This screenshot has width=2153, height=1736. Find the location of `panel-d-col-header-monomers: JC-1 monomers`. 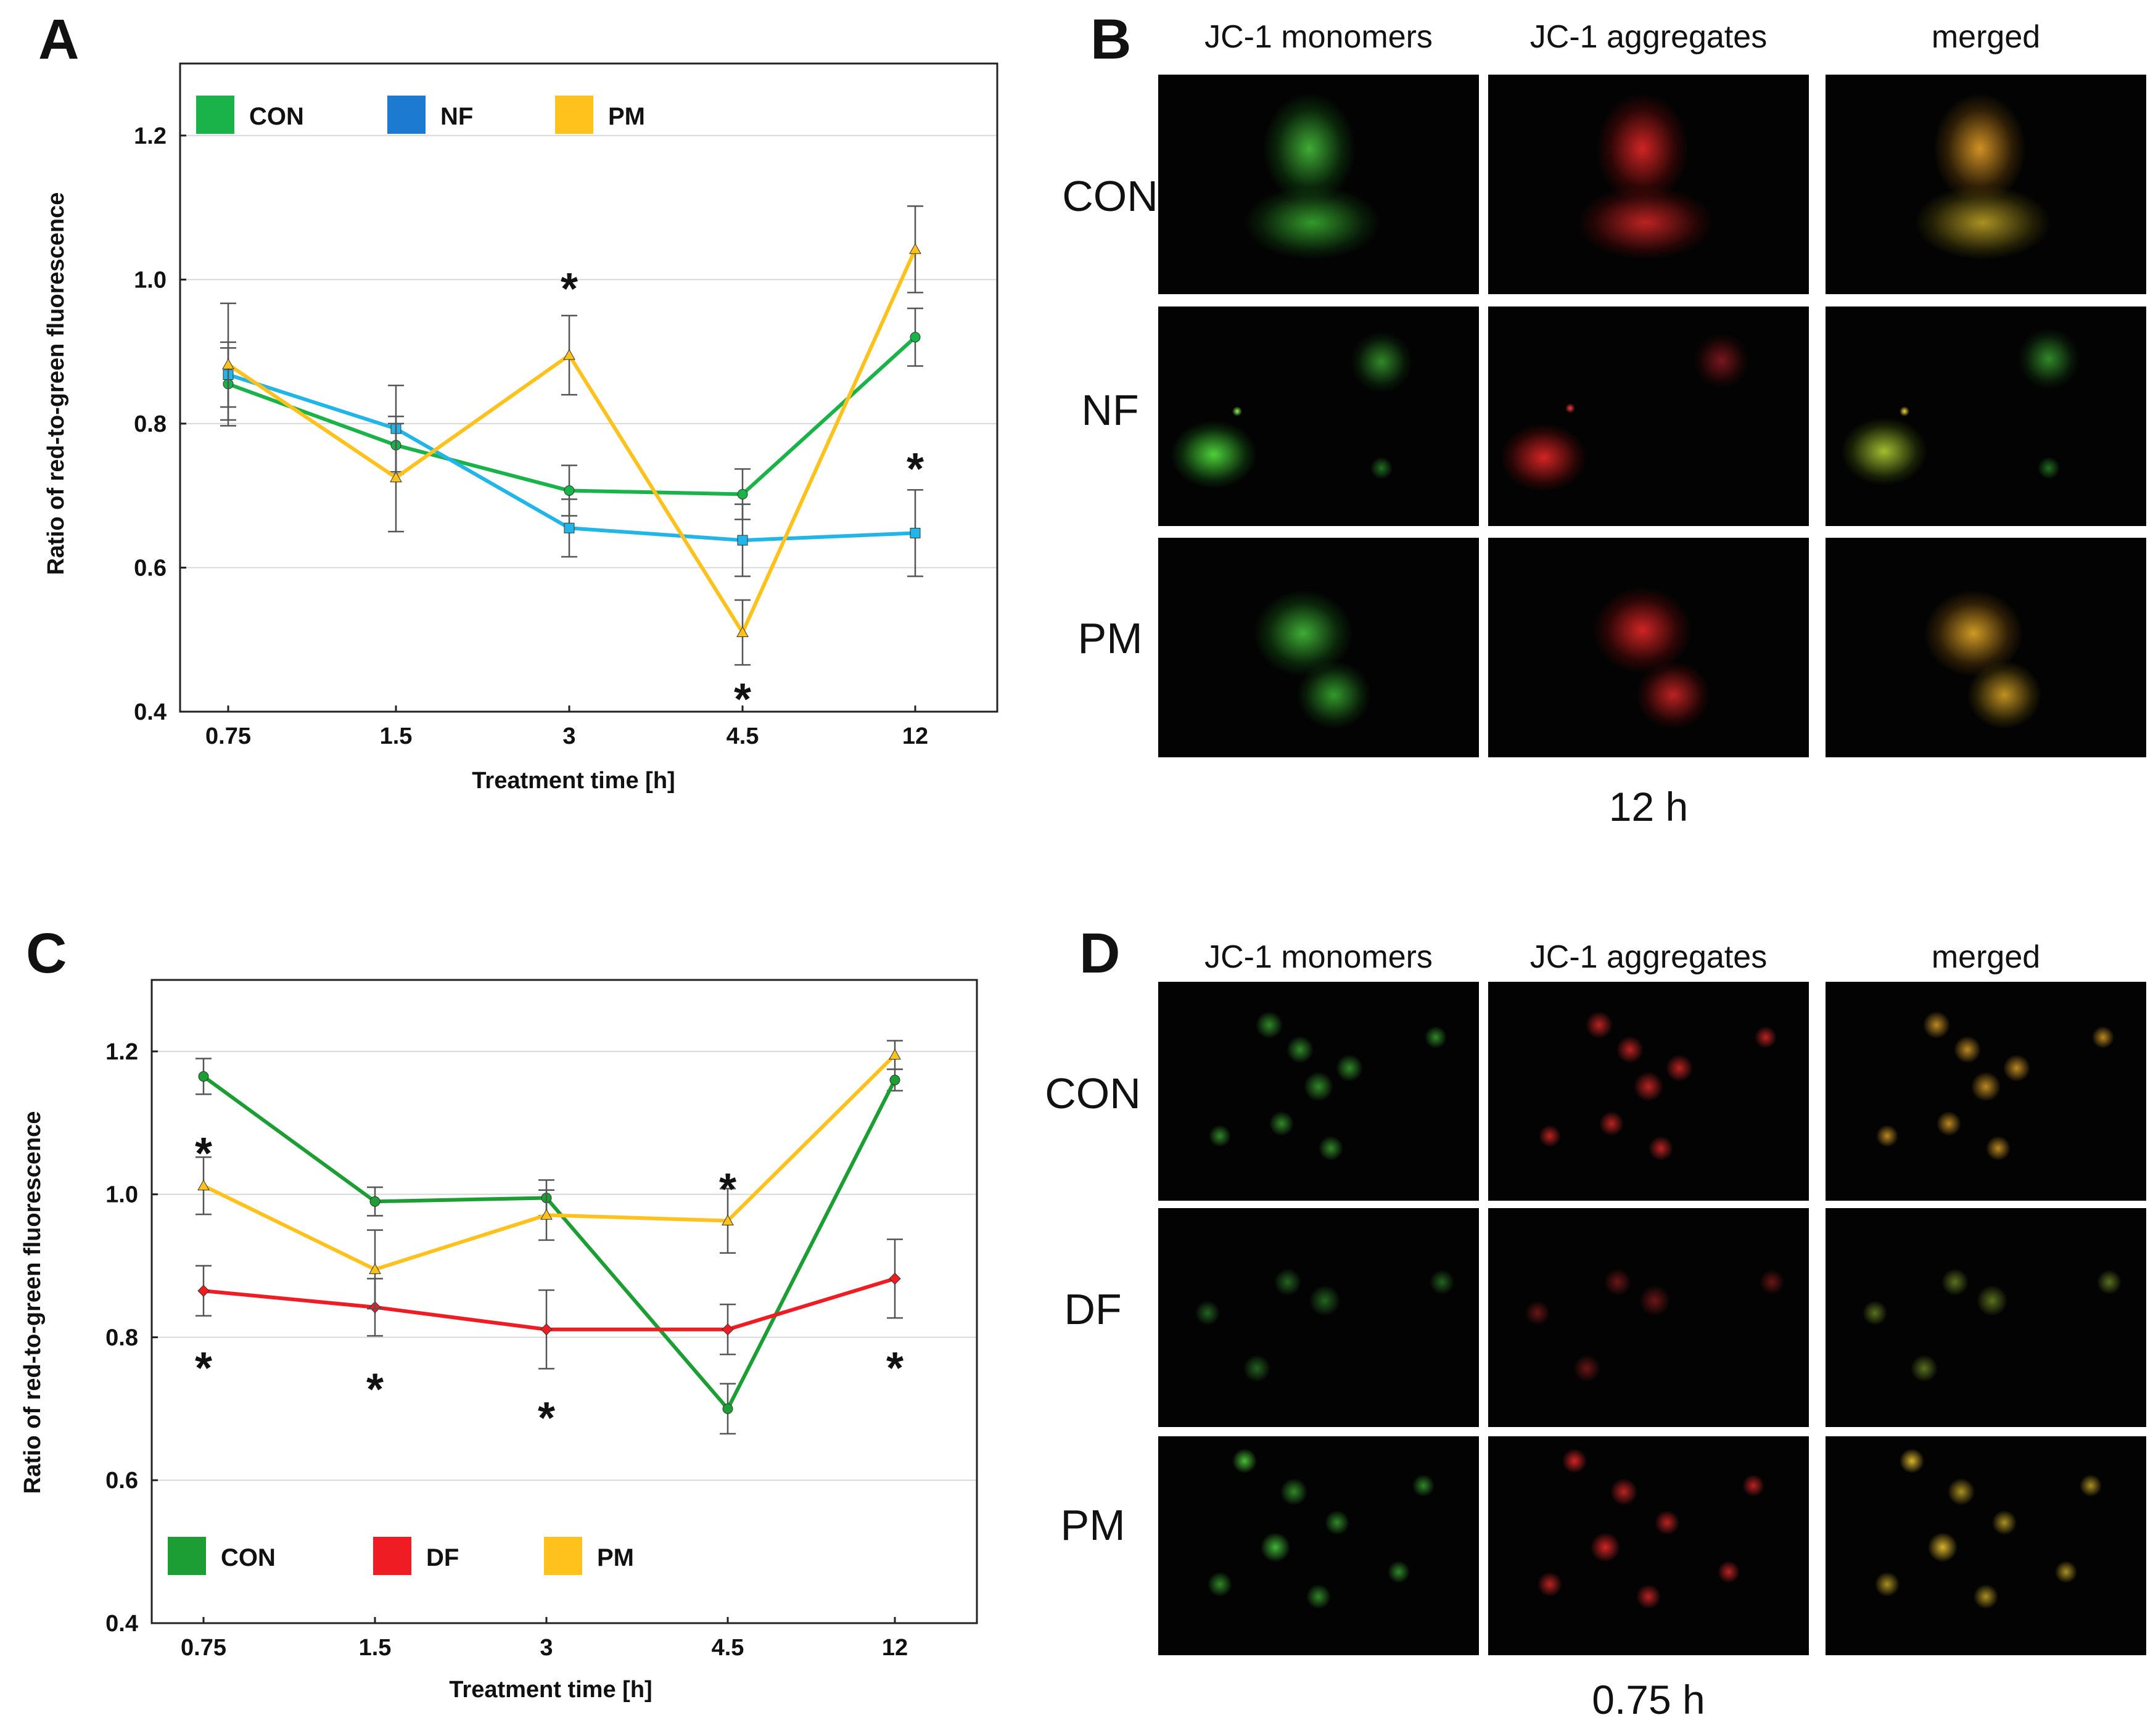

panel-d-col-header-monomers: JC-1 monomers is located at coordinates (1318, 957).